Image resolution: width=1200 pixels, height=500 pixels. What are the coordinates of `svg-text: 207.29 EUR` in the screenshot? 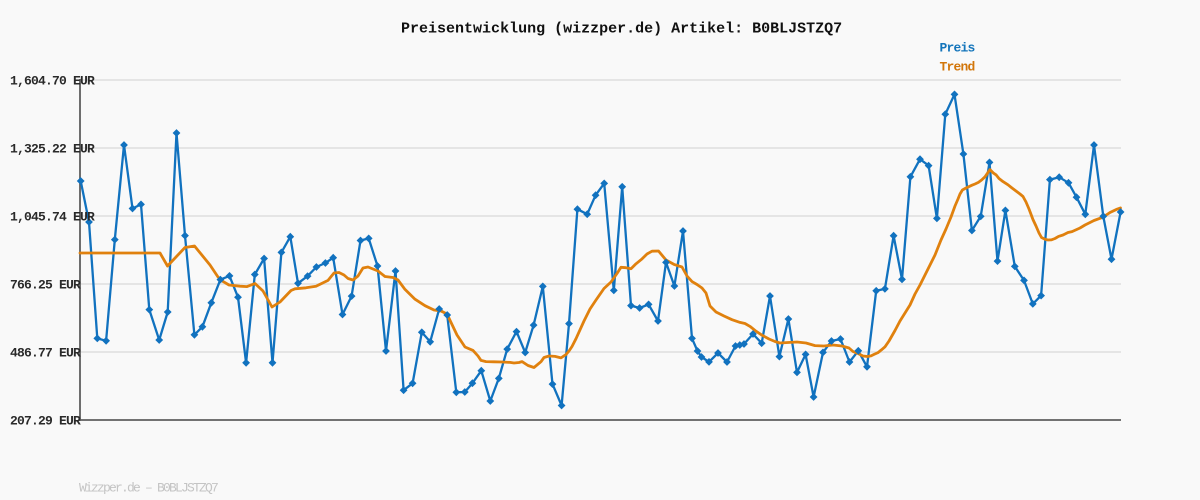 It's located at (45, 421).